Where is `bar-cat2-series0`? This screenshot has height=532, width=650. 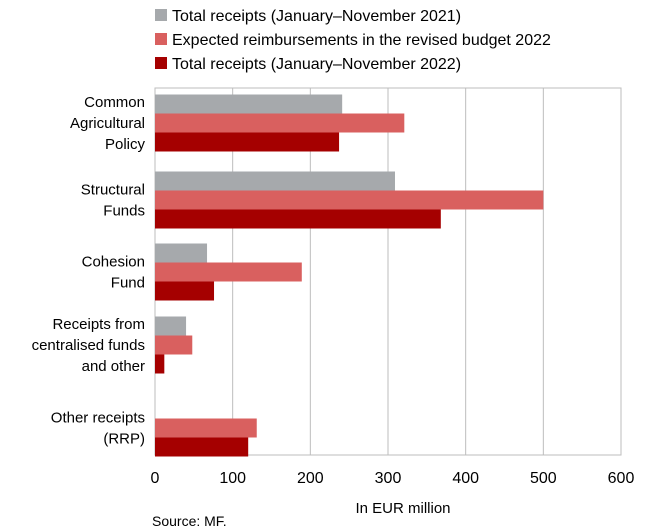 bar-cat2-series0 is located at coordinates (181, 253).